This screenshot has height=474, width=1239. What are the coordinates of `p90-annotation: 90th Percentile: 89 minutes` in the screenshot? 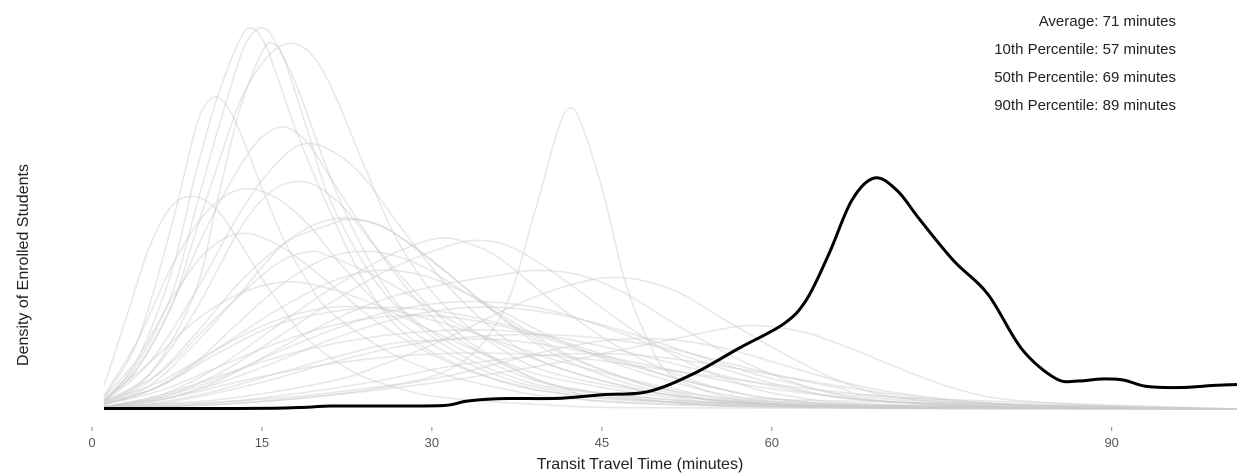 It's located at (1085, 105).